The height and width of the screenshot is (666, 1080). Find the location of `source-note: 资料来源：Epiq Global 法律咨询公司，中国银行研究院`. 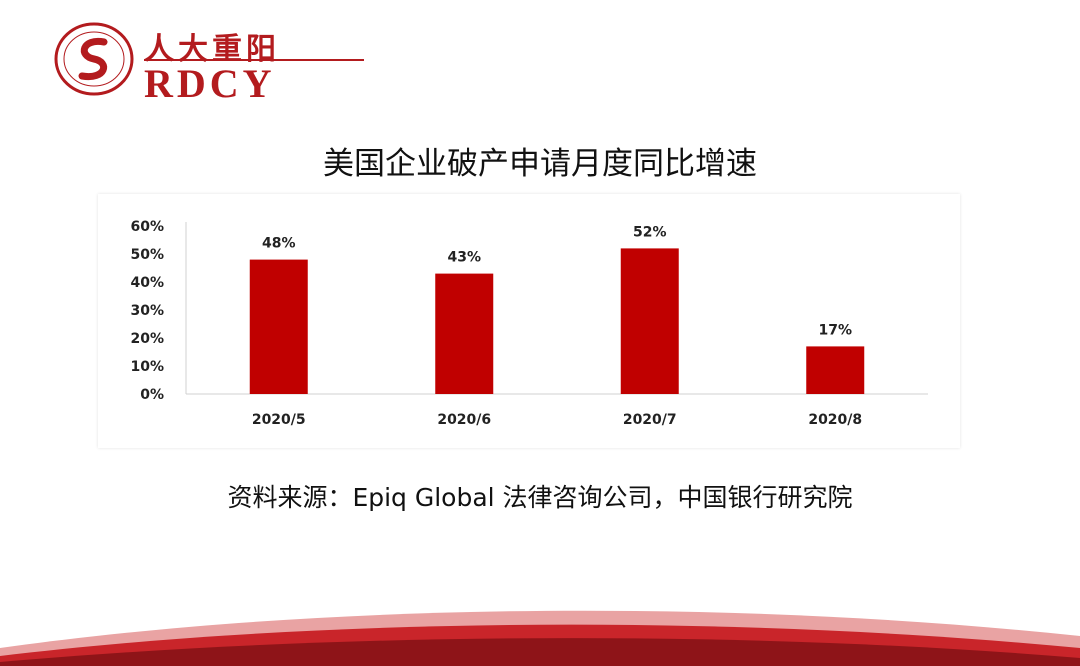

source-note: 资料来源：Epiq Global 法律咨询公司，中国银行研究院 is located at coordinates (540, 497).